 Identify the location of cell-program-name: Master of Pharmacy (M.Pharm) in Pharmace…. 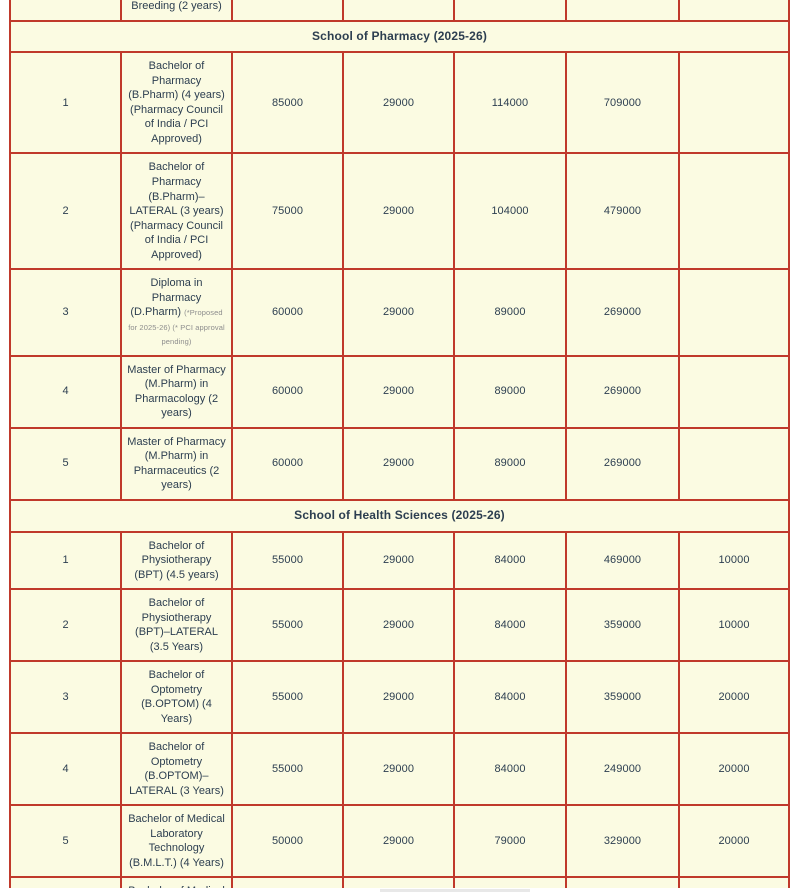
(176, 463).